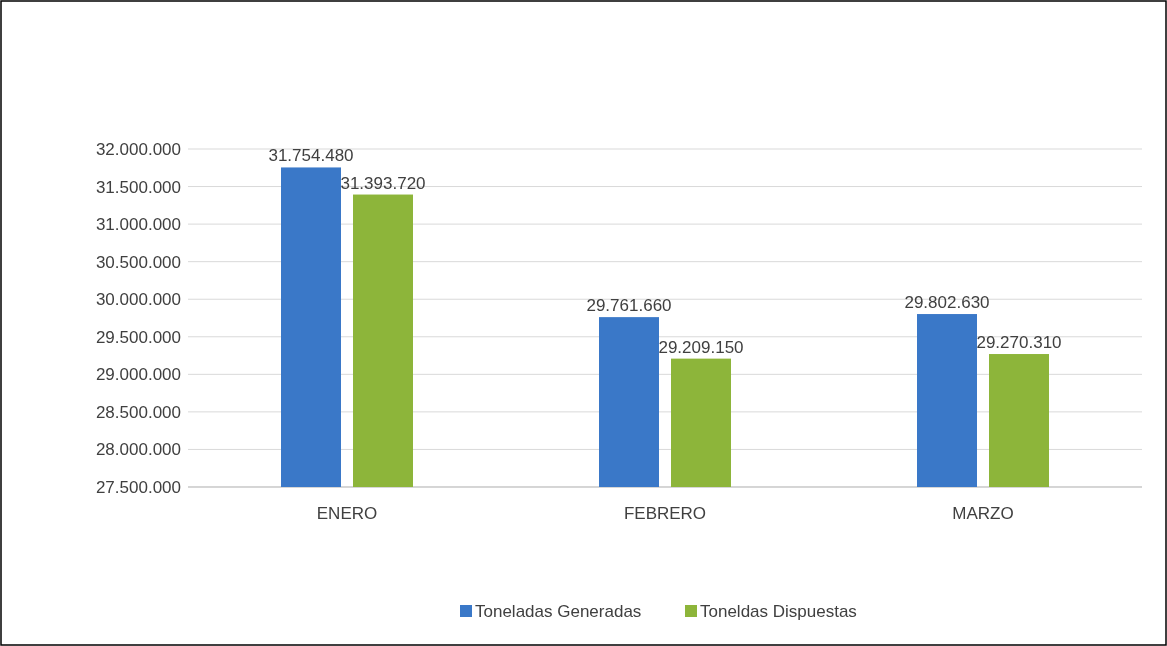 The width and height of the screenshot is (1167, 646). I want to click on y-tick-label: 29.000.000, so click(138, 375).